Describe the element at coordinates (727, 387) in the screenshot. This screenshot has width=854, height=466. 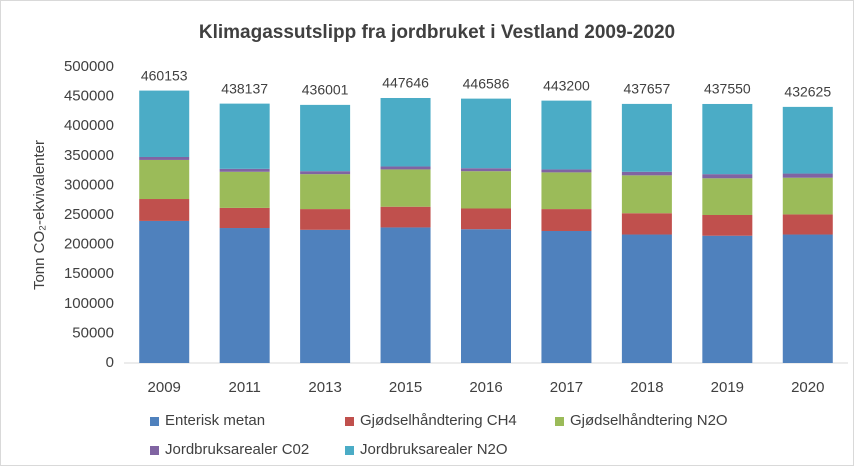
I see `x-tick-label: 2019` at that location.